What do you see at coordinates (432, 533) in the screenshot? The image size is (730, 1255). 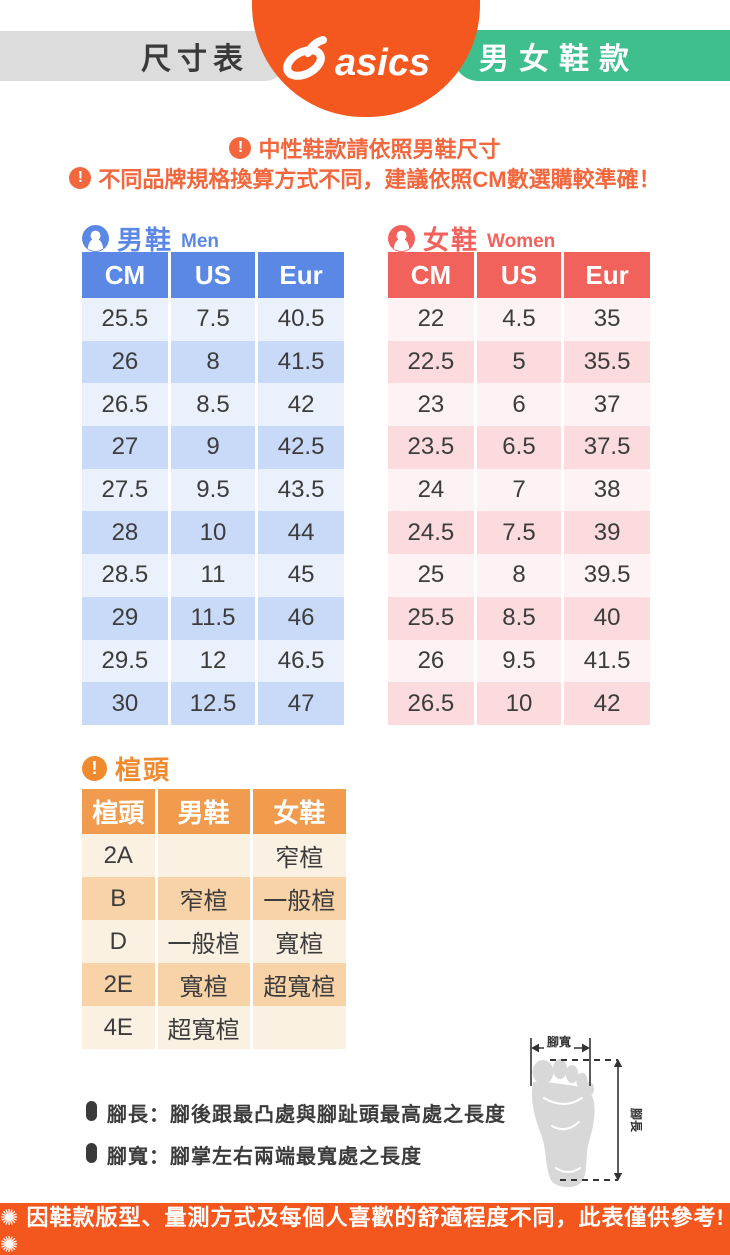 I see `table-cell: 24.5` at bounding box center [432, 533].